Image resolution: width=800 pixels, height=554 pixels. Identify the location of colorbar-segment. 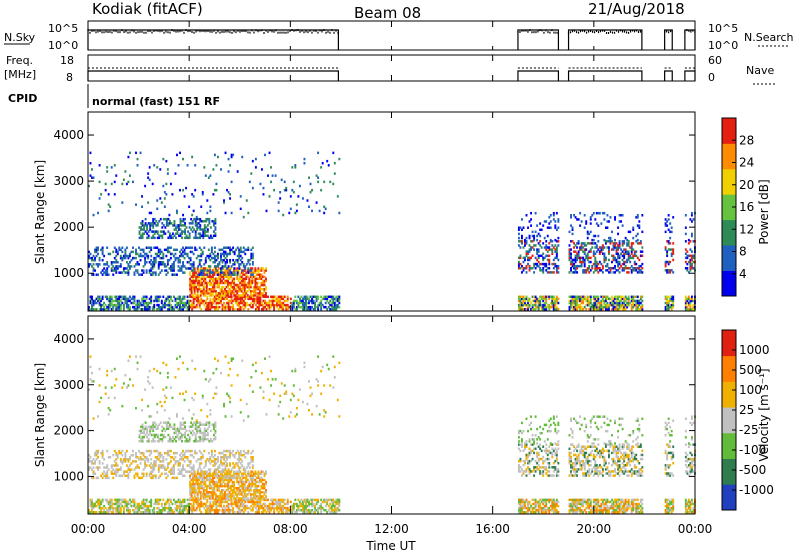
(729, 156).